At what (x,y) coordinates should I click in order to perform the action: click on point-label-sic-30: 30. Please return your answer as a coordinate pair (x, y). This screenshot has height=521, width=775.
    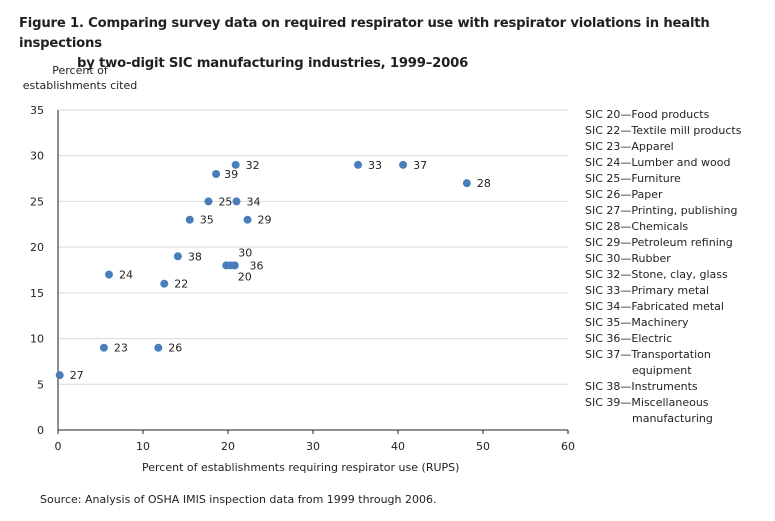
    Looking at the image, I should click on (245, 252).